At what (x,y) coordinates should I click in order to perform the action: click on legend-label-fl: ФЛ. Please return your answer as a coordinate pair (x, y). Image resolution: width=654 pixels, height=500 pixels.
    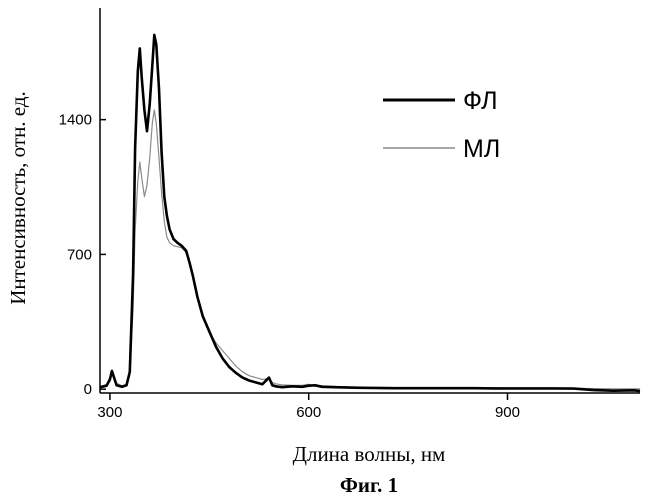
    Looking at the image, I should click on (480, 101).